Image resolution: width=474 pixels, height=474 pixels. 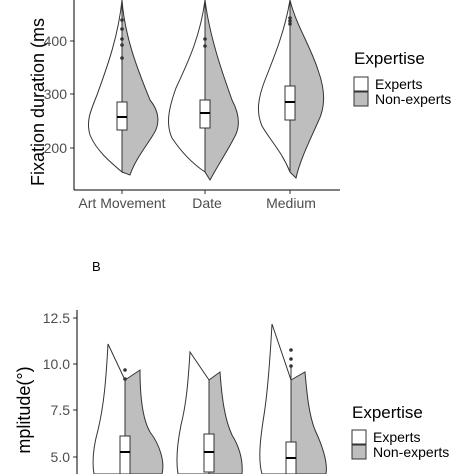 I want to click on panel-b-ytick-label: 12.5, so click(x=56, y=318).